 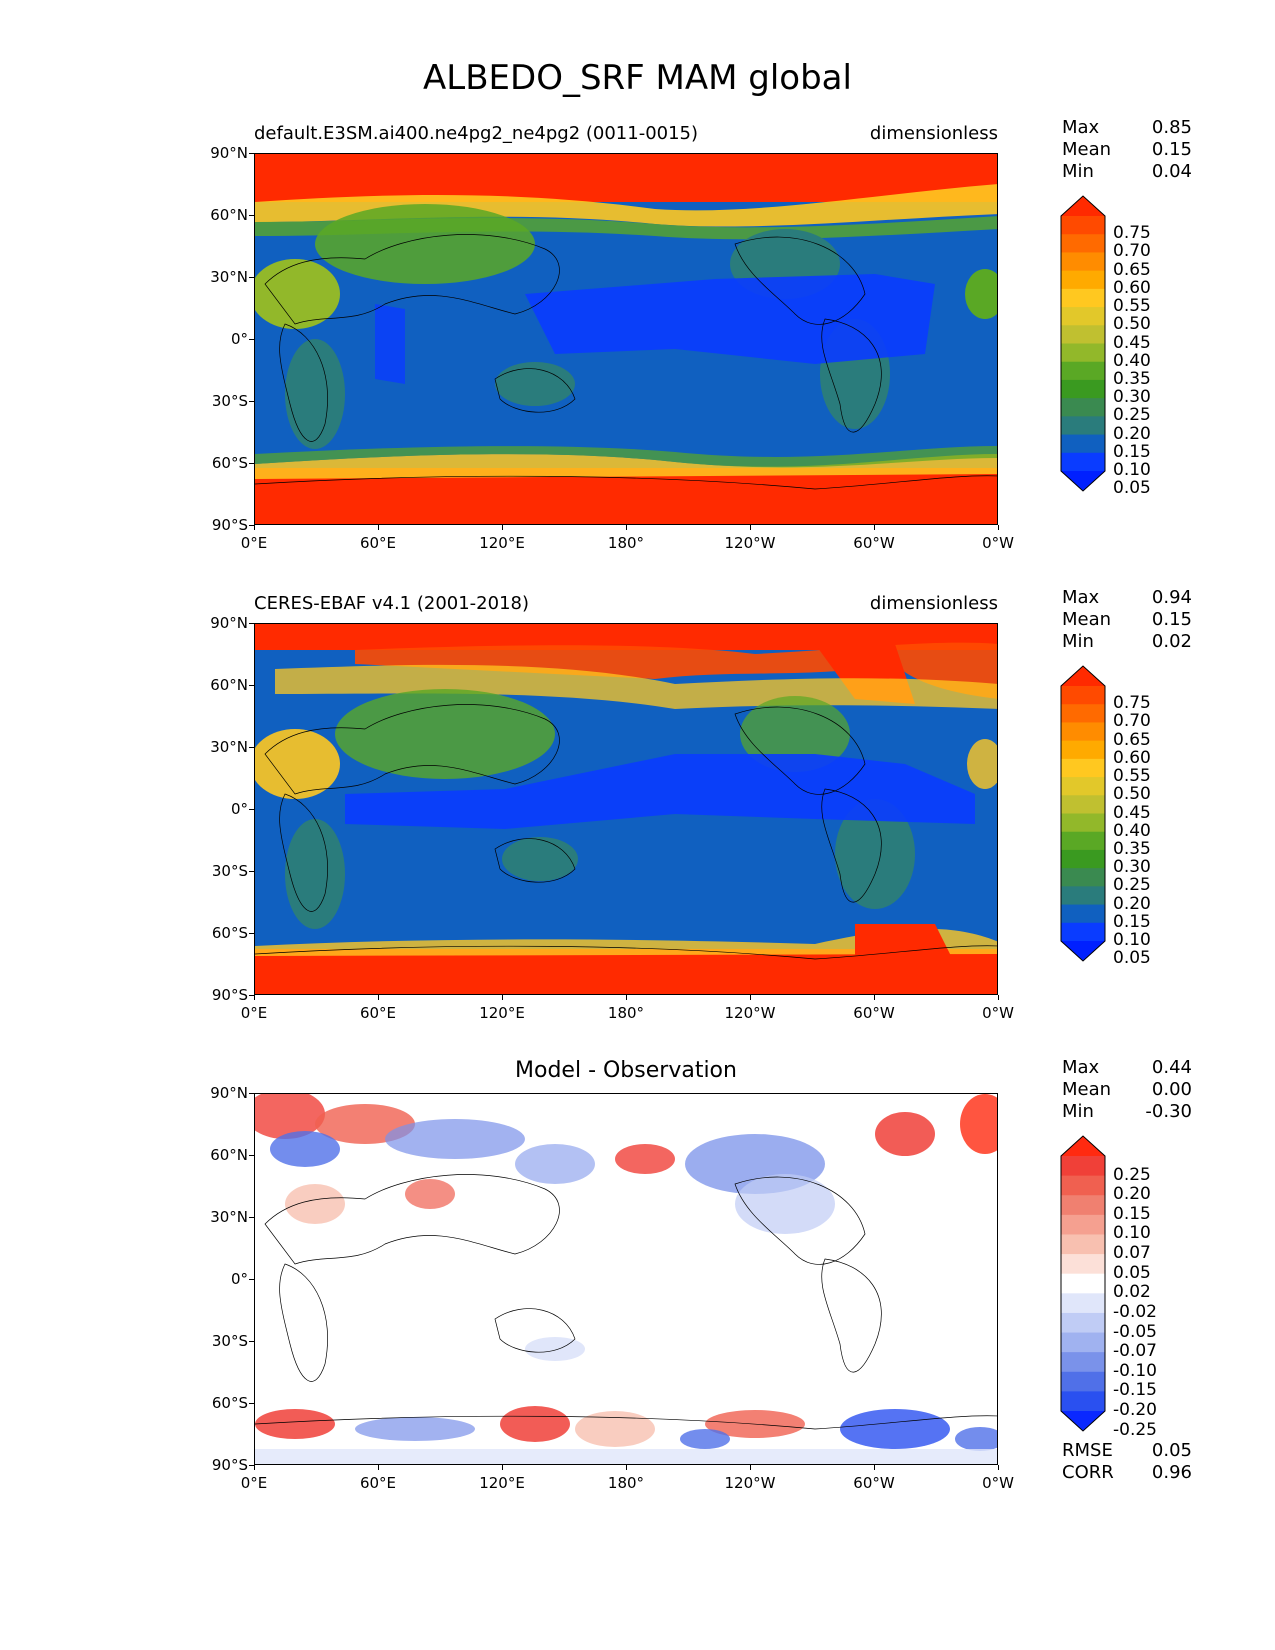 I want to click on colorbar-tick-label: 0.20, so click(x=1132, y=903).